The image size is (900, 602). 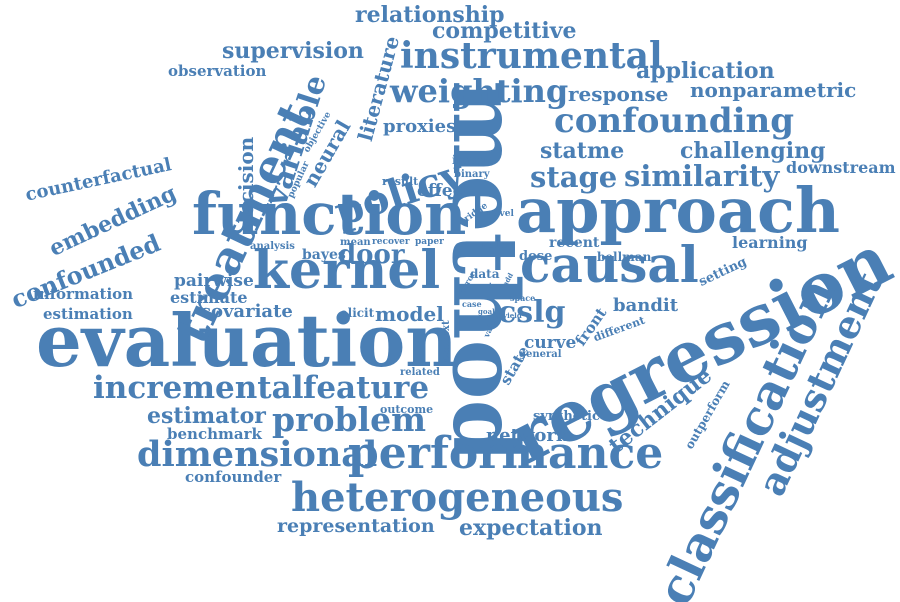 I want to click on word-function: function, so click(x=329, y=214).